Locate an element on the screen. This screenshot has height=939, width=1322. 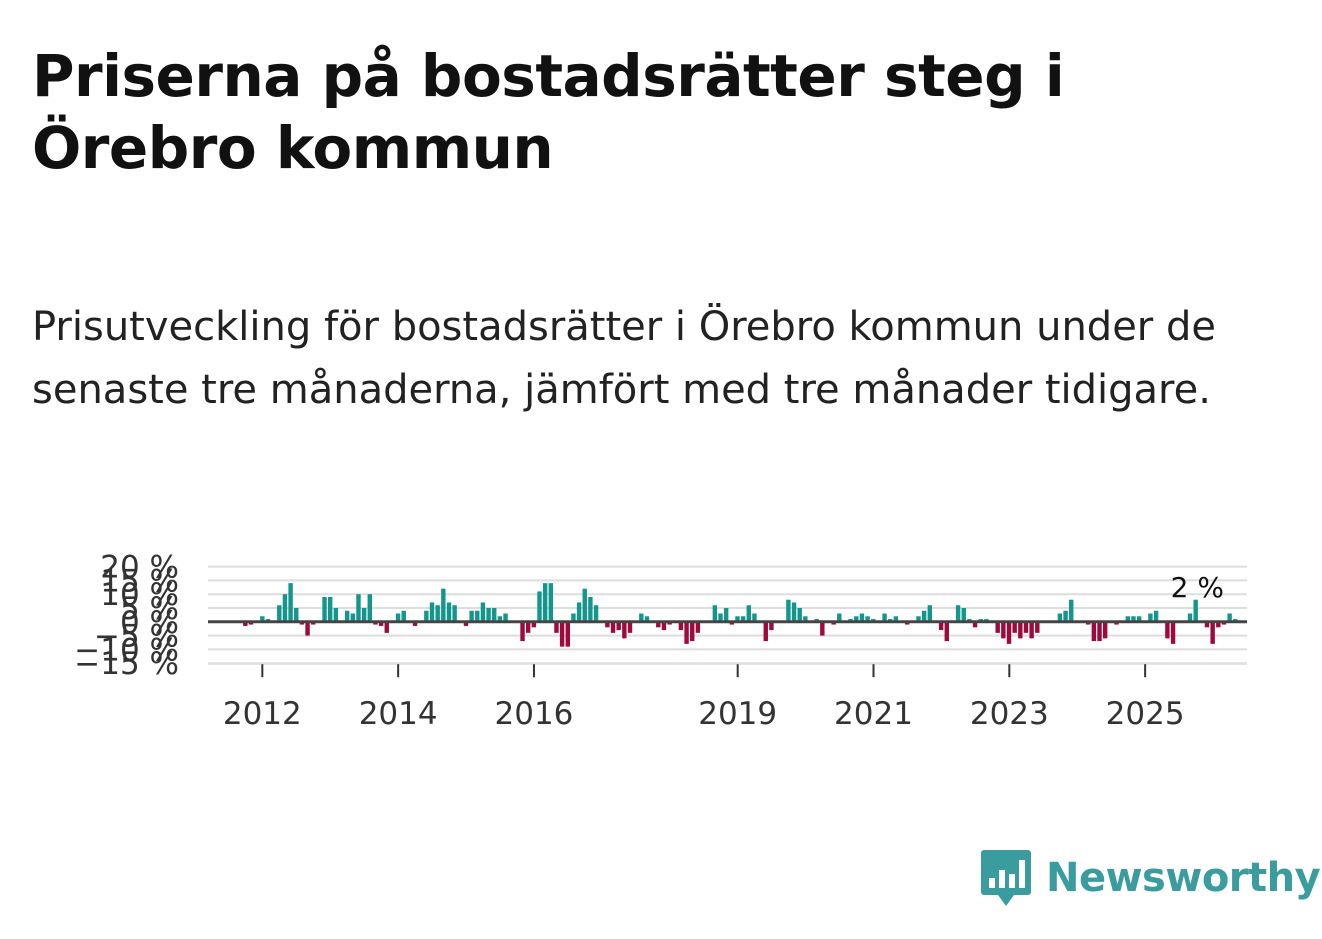
x-tick-label: 2016 is located at coordinates (534, 714).